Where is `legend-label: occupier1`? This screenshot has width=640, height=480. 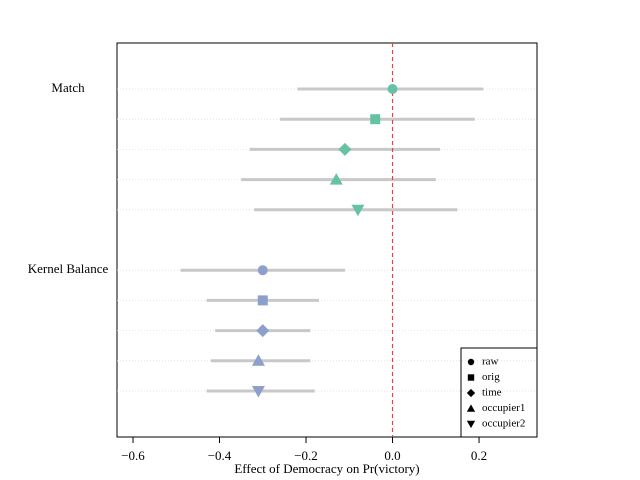 legend-label: occupier1 is located at coordinates (503, 408).